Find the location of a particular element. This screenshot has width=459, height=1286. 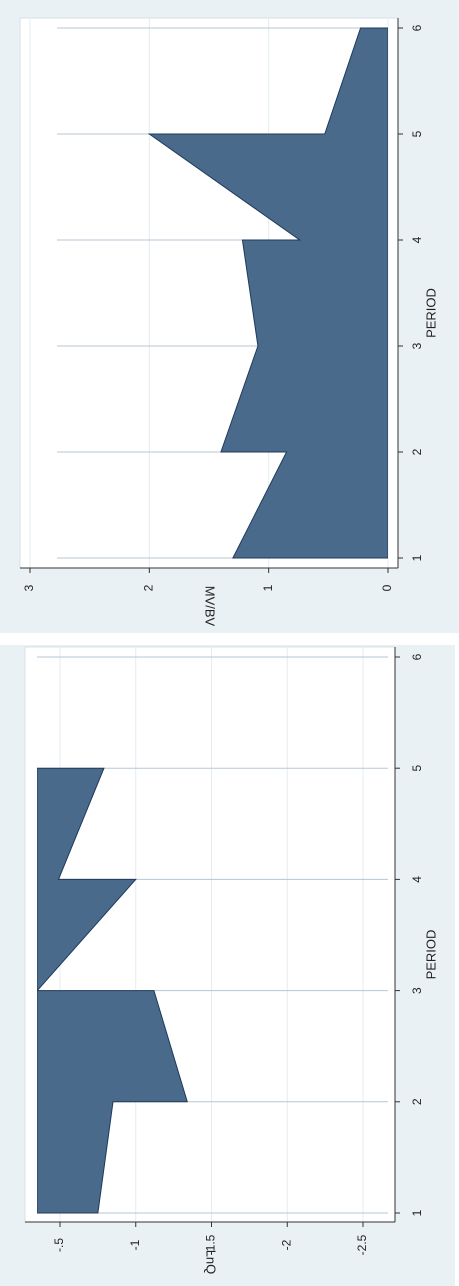

y-tick-label: -.5 is located at coordinates (59, 1245).